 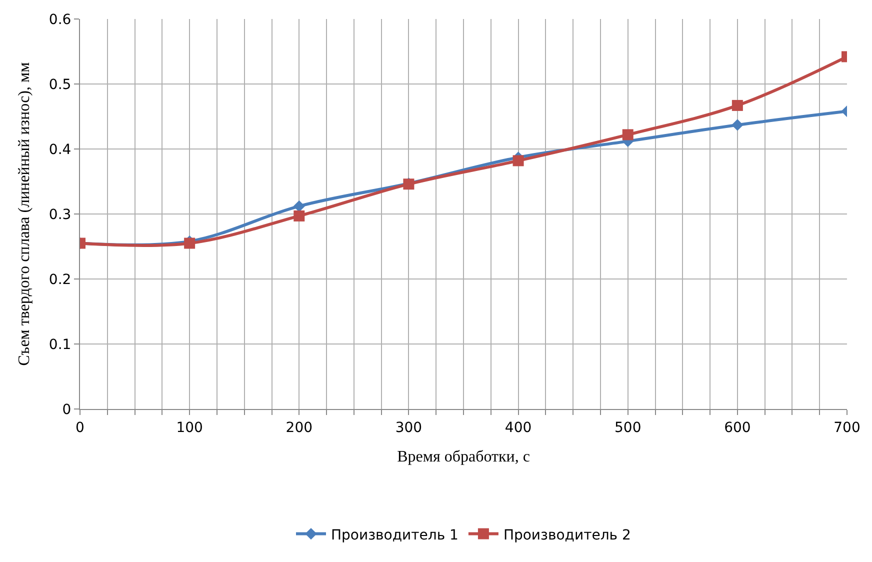 I want to click on x-tick-label: 600, so click(x=737, y=428).